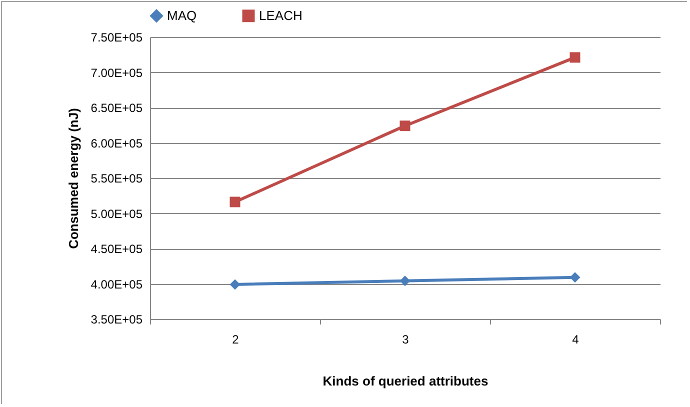  What do you see at coordinates (116, 213) in the screenshot?
I see `y-tick-label: 5.00E+05` at bounding box center [116, 213].